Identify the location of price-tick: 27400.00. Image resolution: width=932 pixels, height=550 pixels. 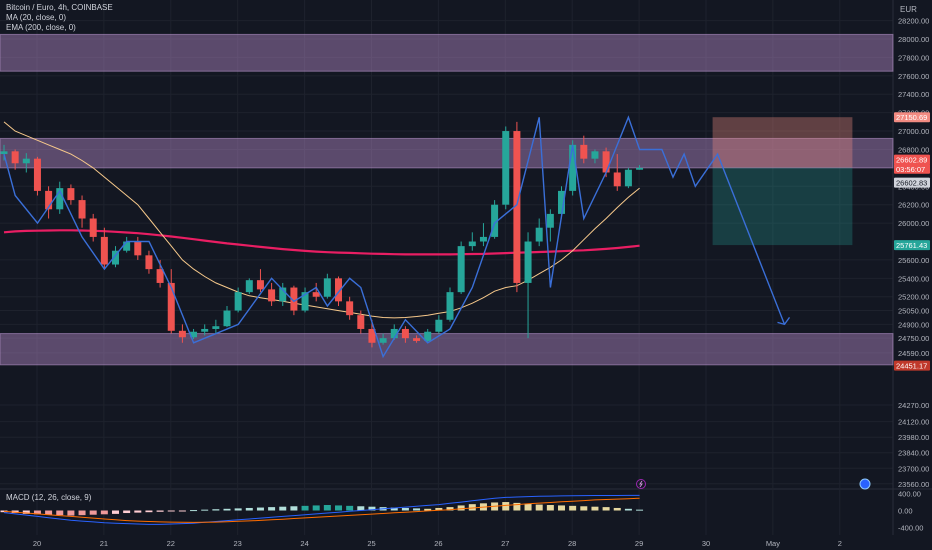
(913, 94).